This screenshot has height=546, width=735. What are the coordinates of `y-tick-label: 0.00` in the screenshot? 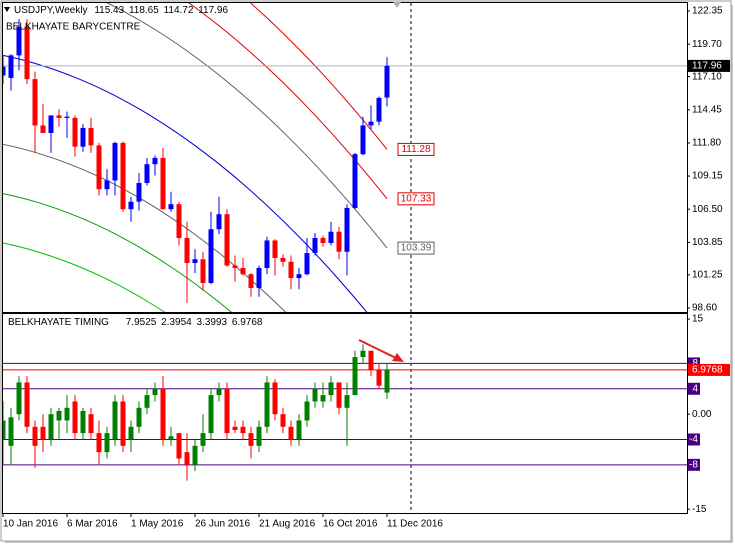 It's located at (702, 414).